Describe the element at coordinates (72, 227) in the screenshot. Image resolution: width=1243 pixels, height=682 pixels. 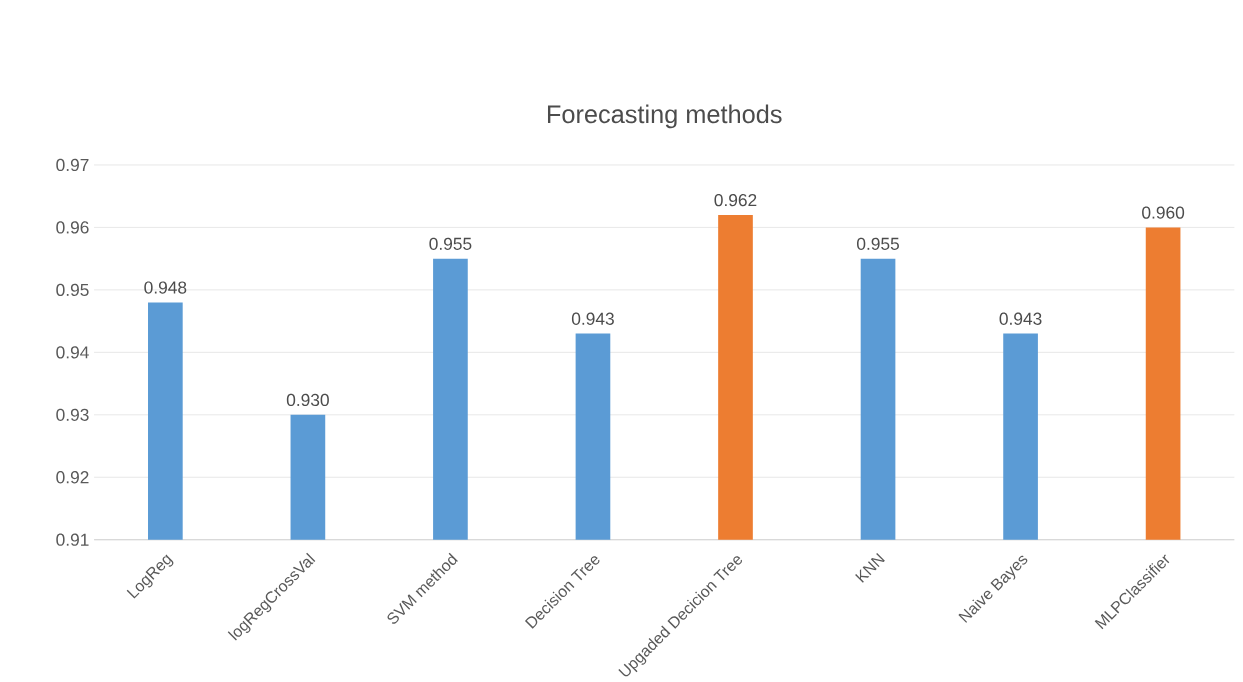
I see `y-tick-label: 0.96` at that location.